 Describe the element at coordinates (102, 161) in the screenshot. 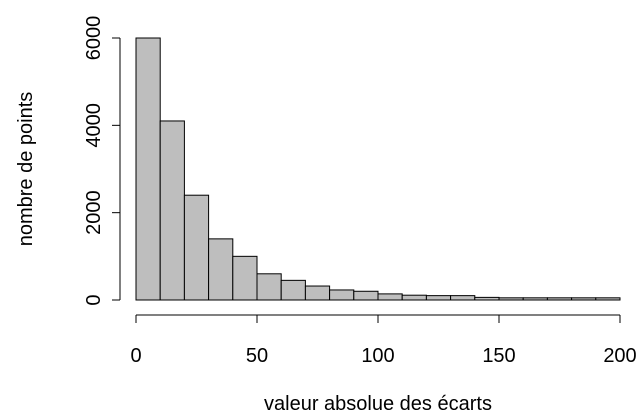

I see `y-axis: 0 2000 4000 6000` at that location.